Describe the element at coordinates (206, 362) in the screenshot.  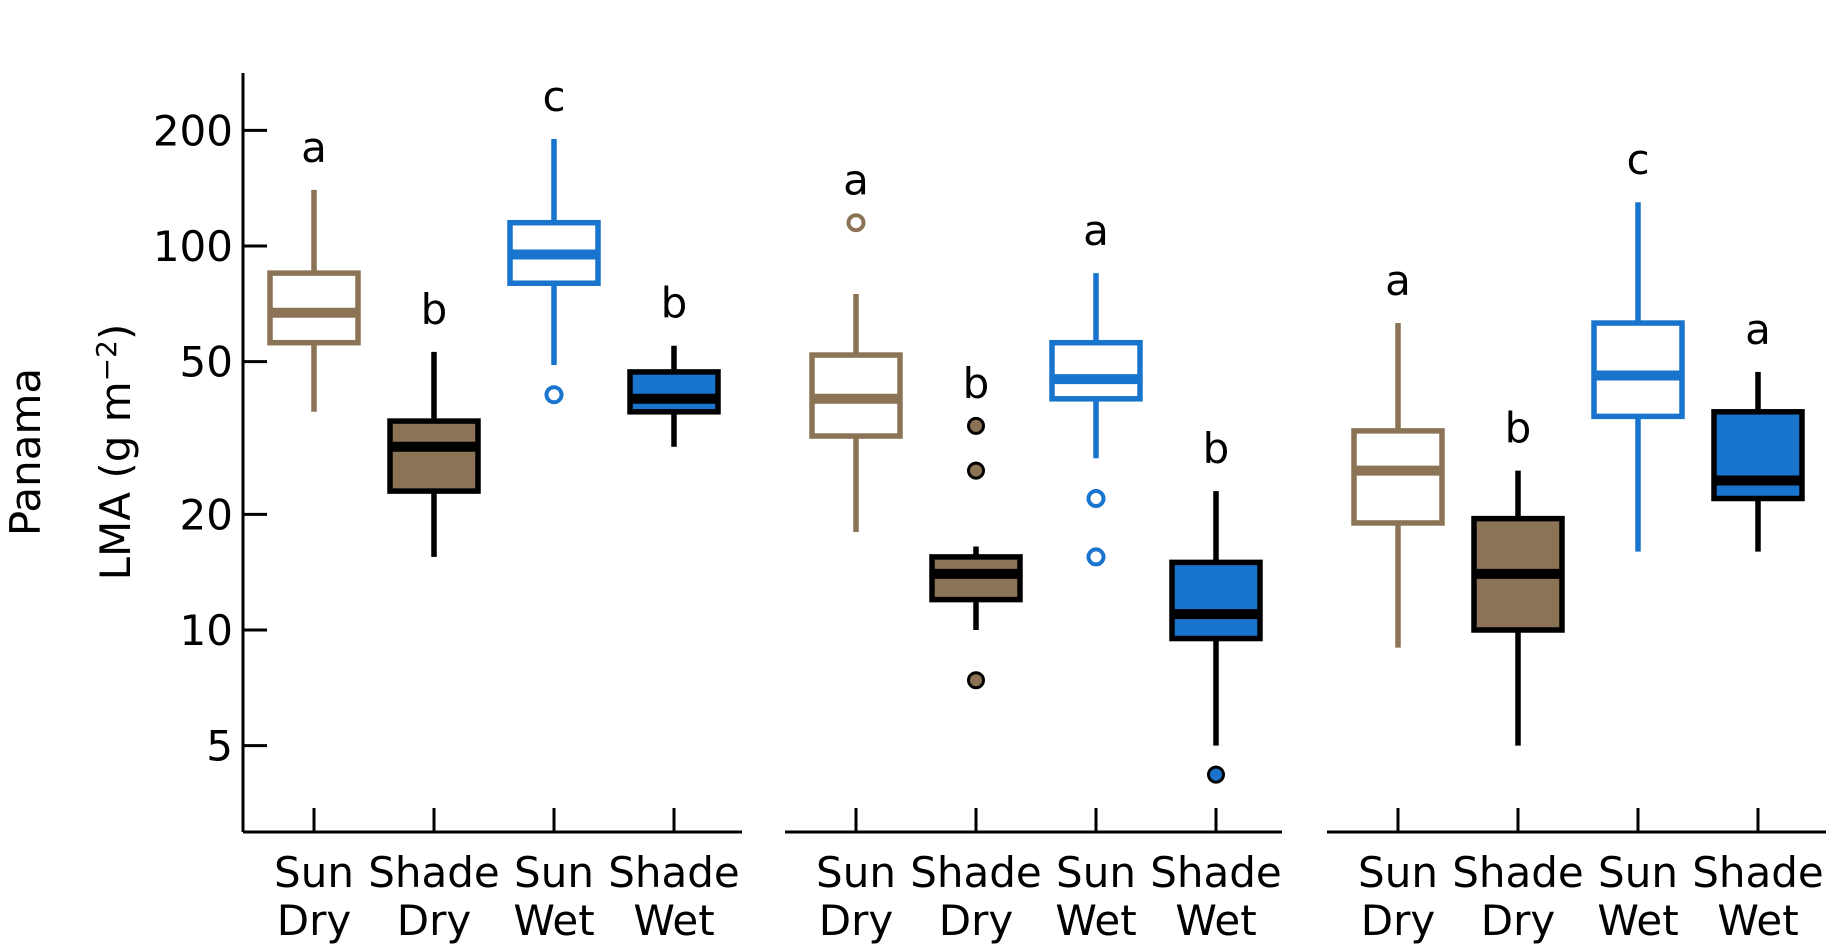
I see `y-tick-label: 50` at that location.